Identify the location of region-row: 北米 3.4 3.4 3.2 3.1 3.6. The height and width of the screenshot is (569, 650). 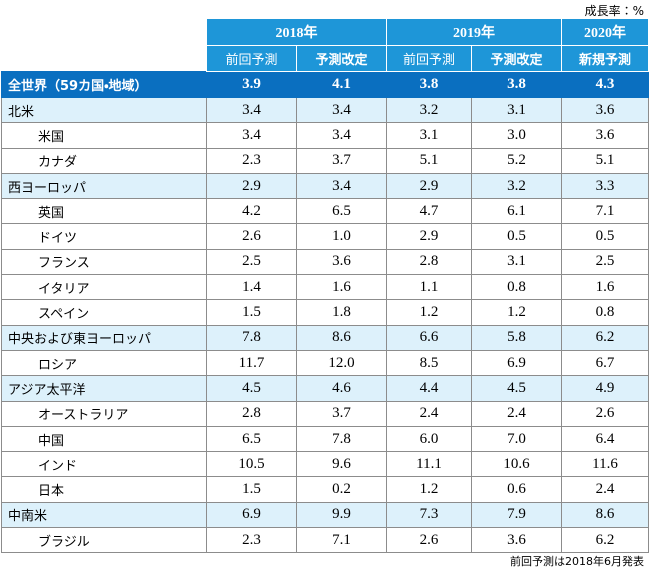
(325, 110).